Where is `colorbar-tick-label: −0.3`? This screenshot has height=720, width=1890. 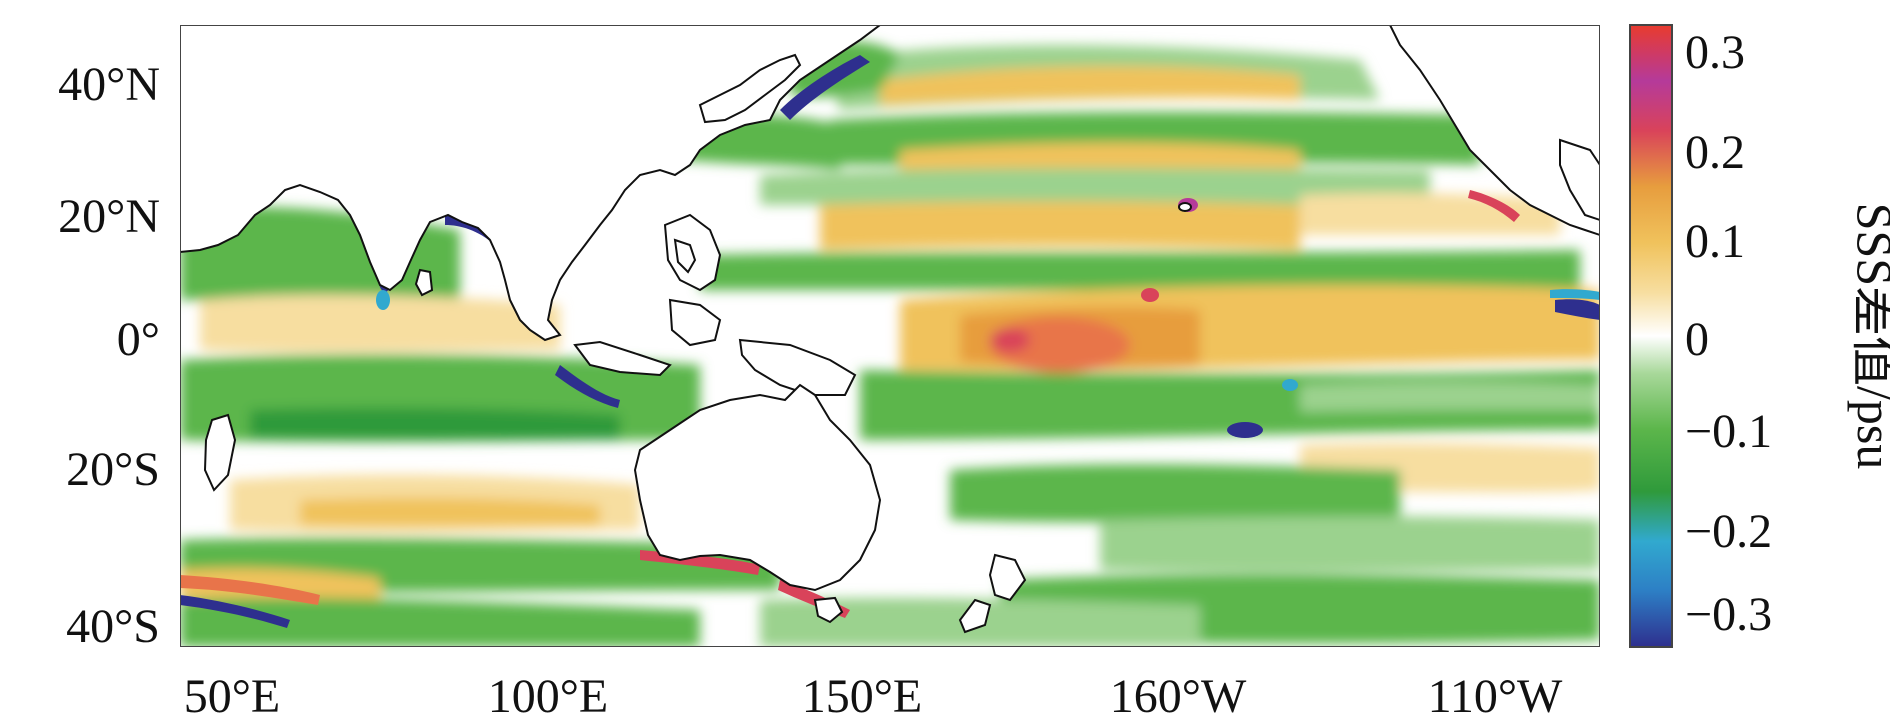
colorbar-tick-label: −0.3 is located at coordinates (1728, 614).